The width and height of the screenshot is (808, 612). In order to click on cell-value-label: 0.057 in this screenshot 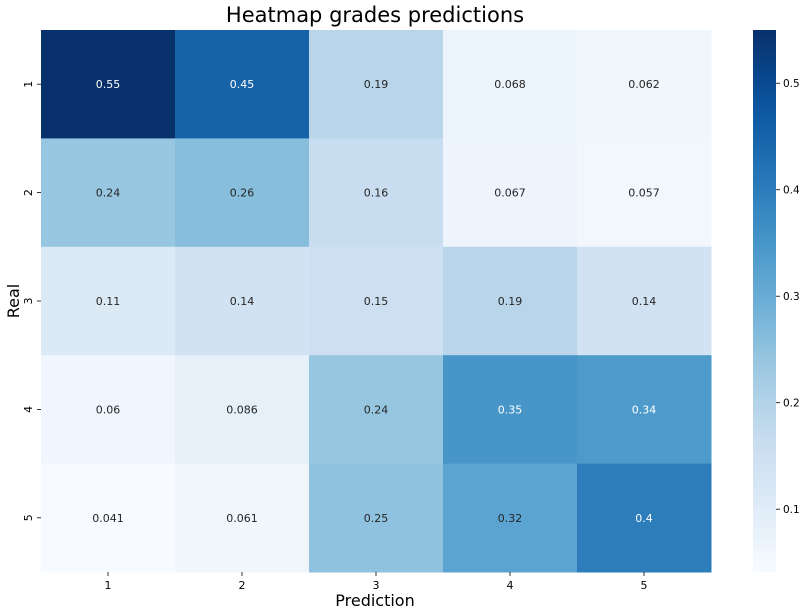, I will do `click(644, 193)`.